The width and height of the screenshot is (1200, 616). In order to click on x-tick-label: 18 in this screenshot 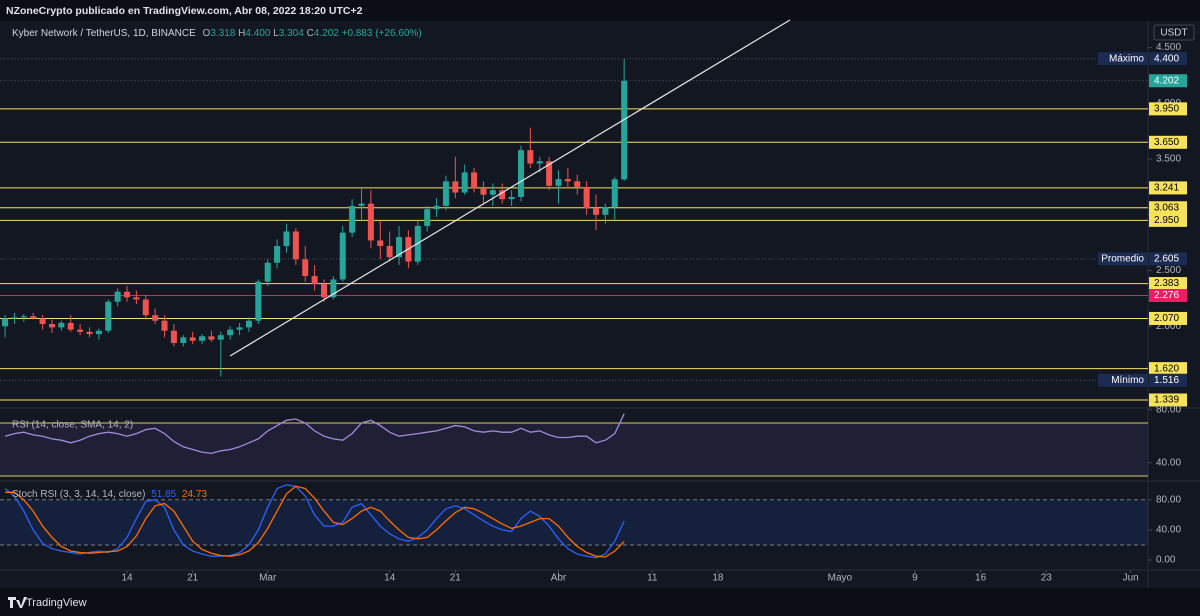, I will do `click(718, 578)`.